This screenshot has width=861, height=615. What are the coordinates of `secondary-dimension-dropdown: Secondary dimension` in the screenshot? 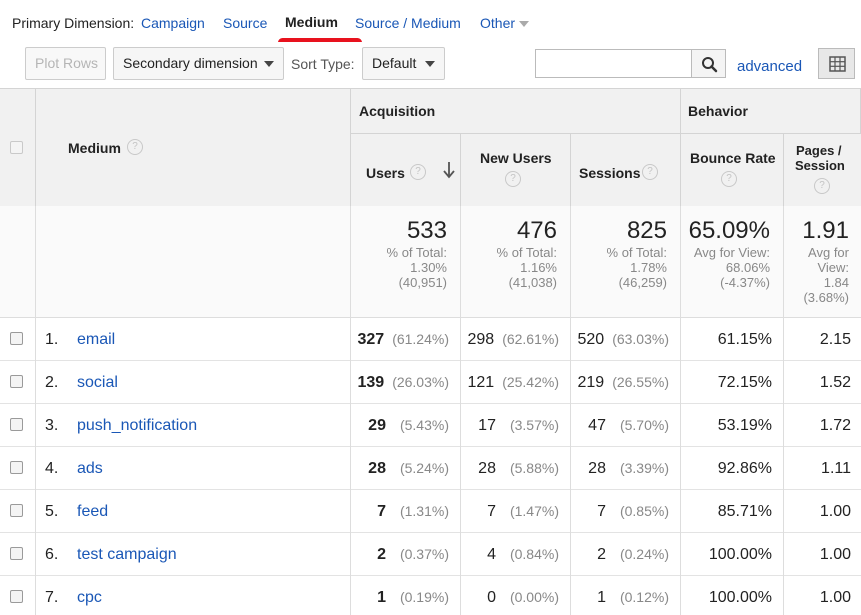 It's located at (198, 63).